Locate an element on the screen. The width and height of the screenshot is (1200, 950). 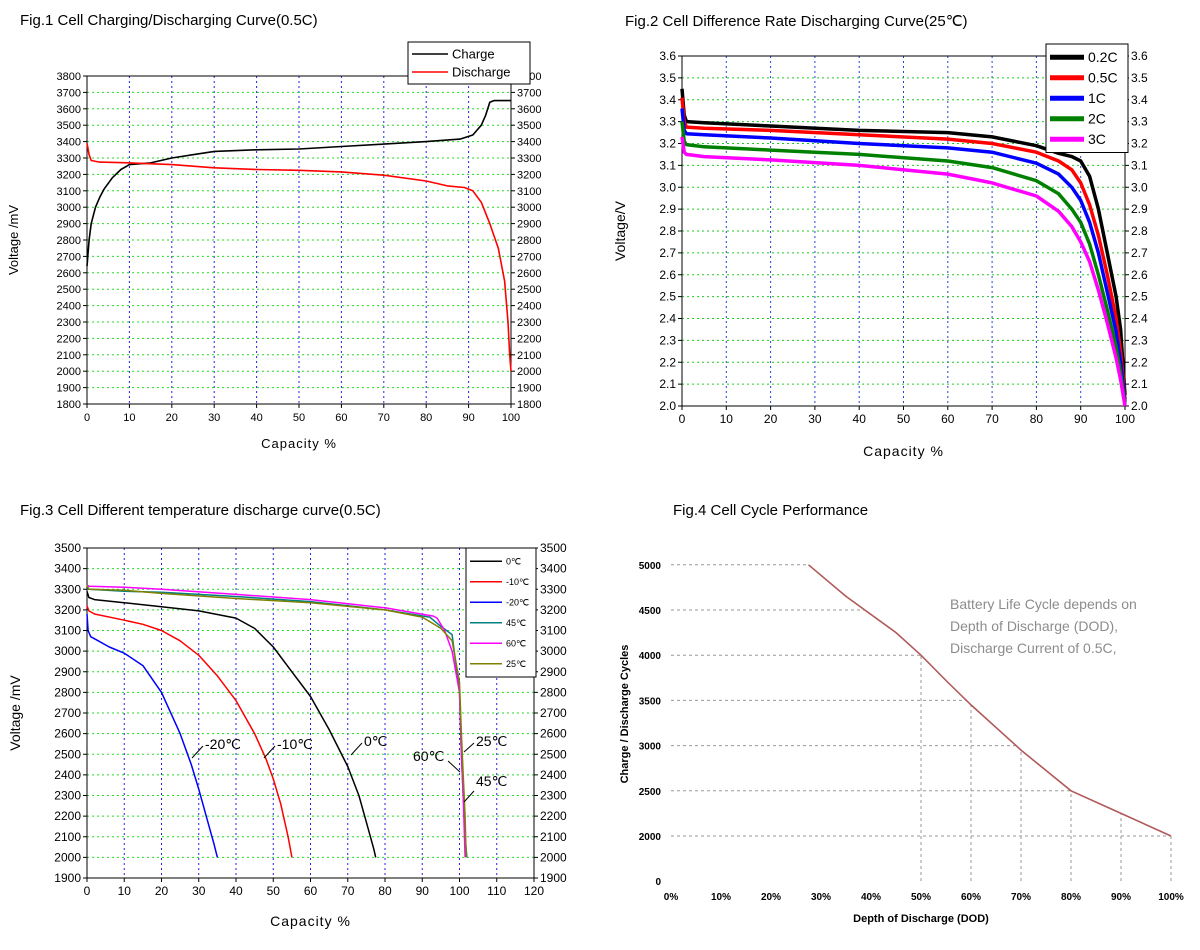
y-tick-label: 3.6 is located at coordinates (667, 56).